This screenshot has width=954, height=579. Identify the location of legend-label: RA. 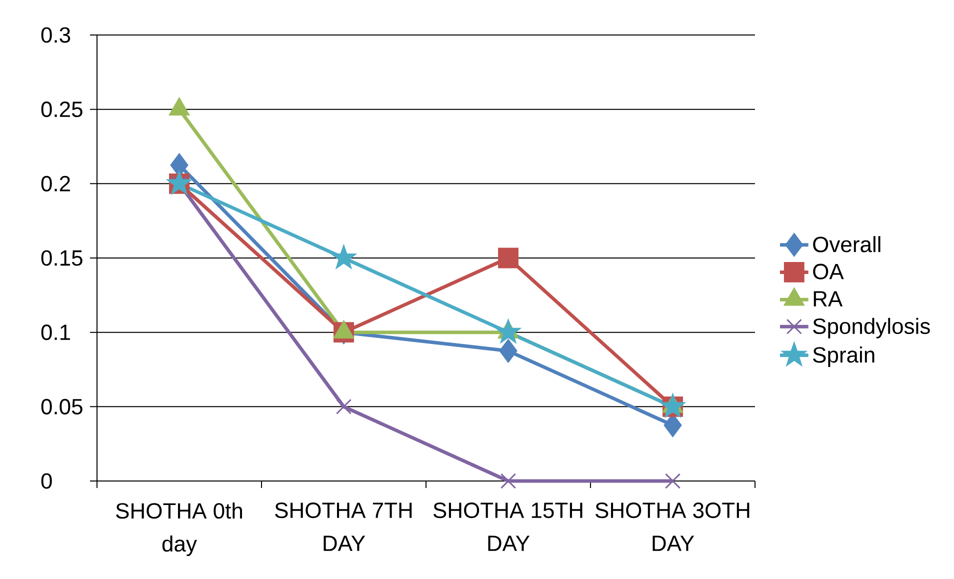
(828, 298).